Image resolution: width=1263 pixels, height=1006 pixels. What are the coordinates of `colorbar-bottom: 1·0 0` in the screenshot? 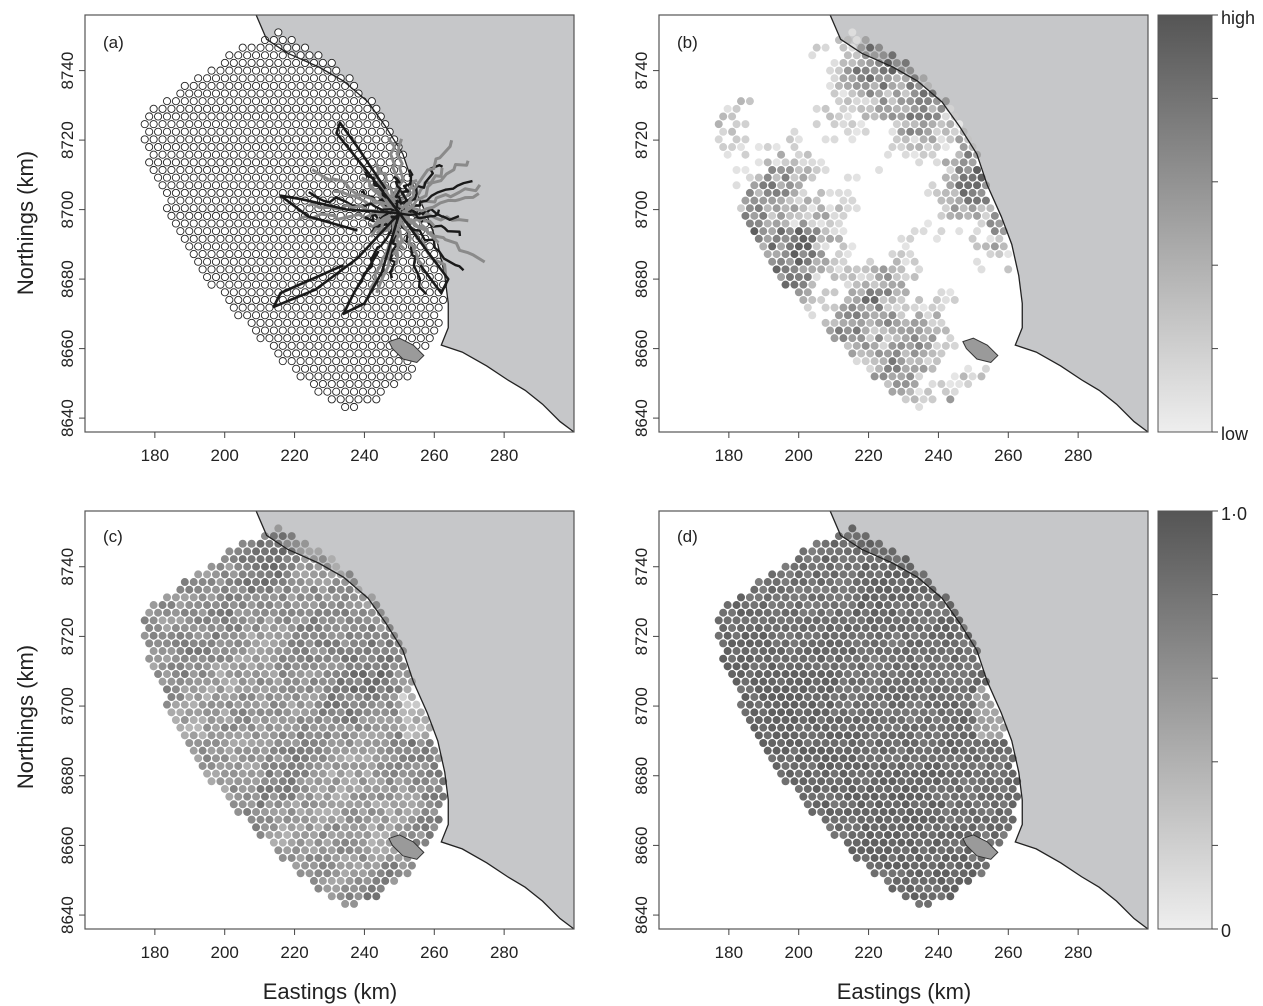 It's located at (1202, 722).